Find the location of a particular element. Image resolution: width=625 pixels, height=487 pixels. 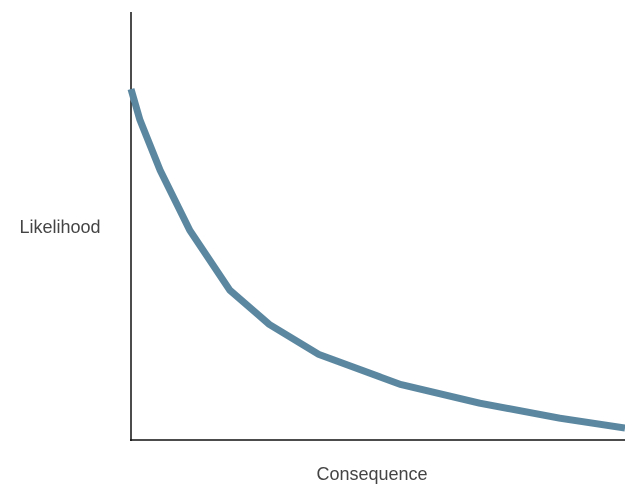

x-axis-label: Consequence is located at coordinates (371, 474).